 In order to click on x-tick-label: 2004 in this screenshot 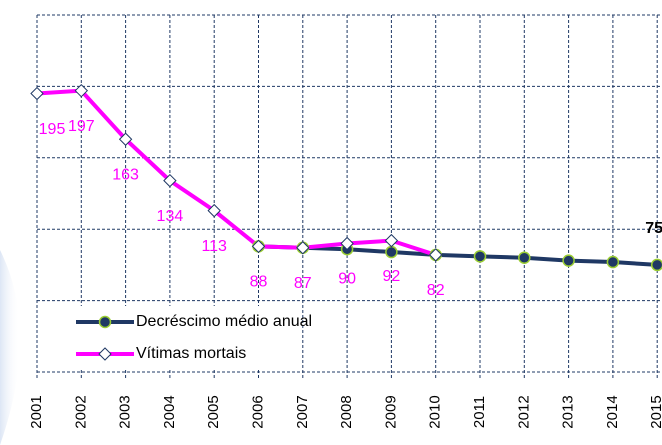, I will do `click(169, 411)`.